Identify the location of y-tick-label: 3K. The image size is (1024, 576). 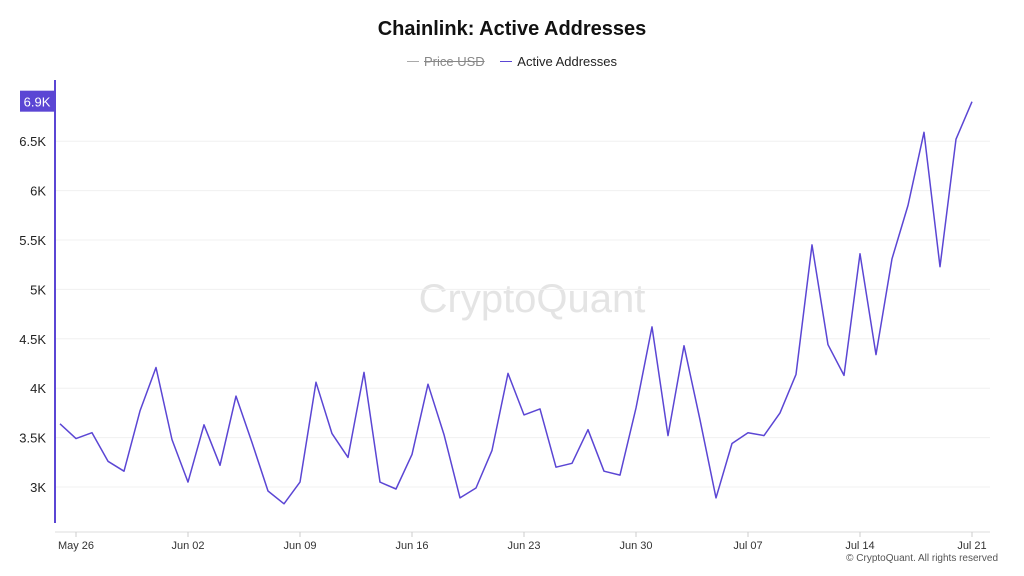
(38, 487).